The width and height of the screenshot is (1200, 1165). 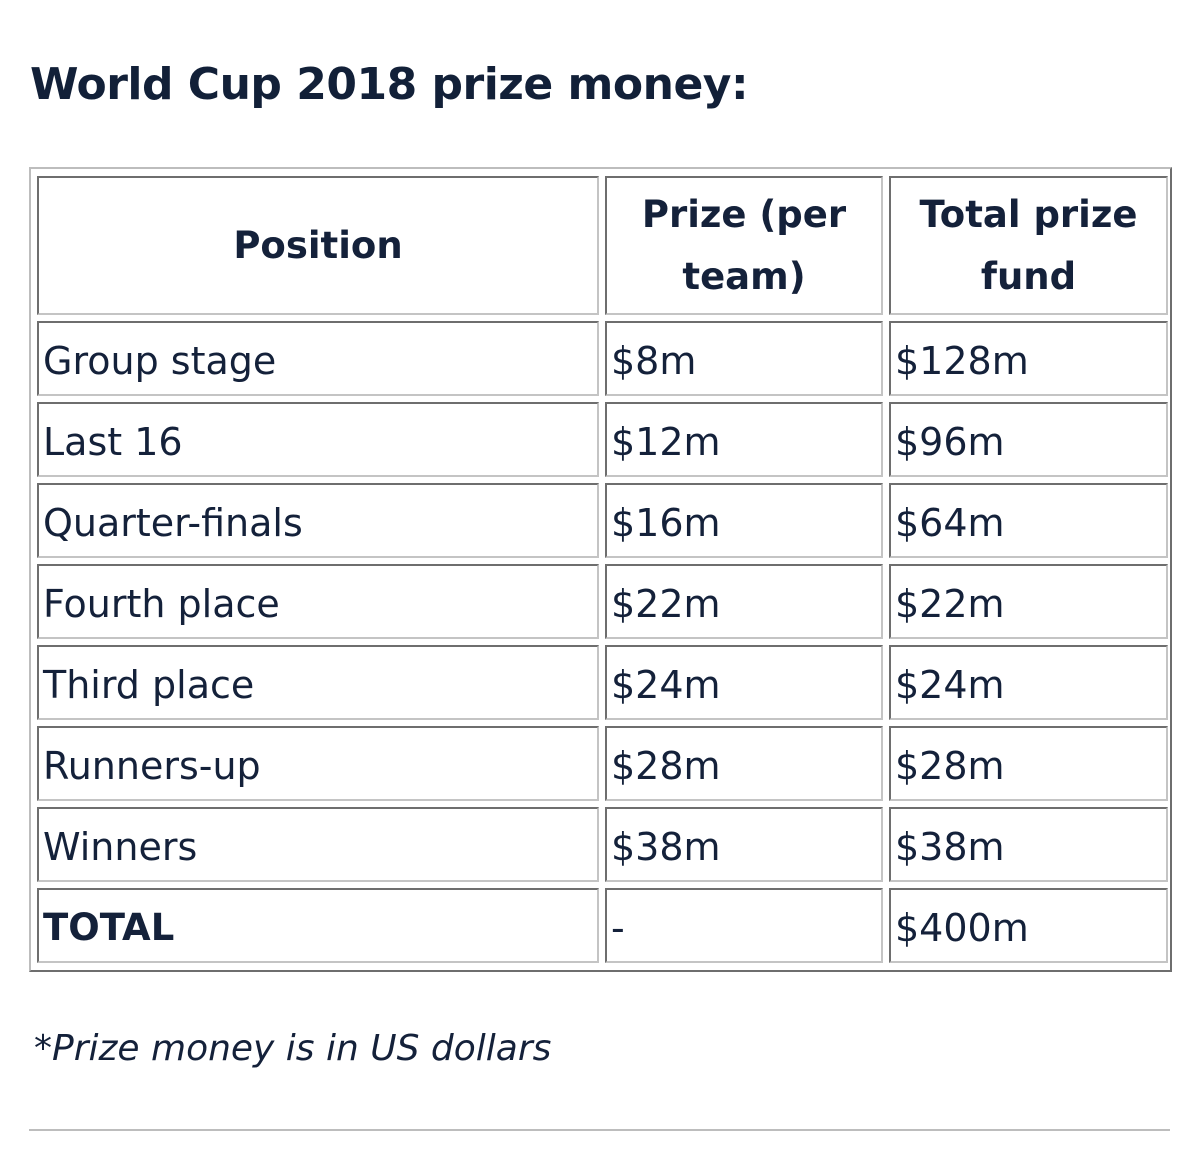 What do you see at coordinates (602, 601) in the screenshot?
I see `table-row: Fourth place $22m $22m` at bounding box center [602, 601].